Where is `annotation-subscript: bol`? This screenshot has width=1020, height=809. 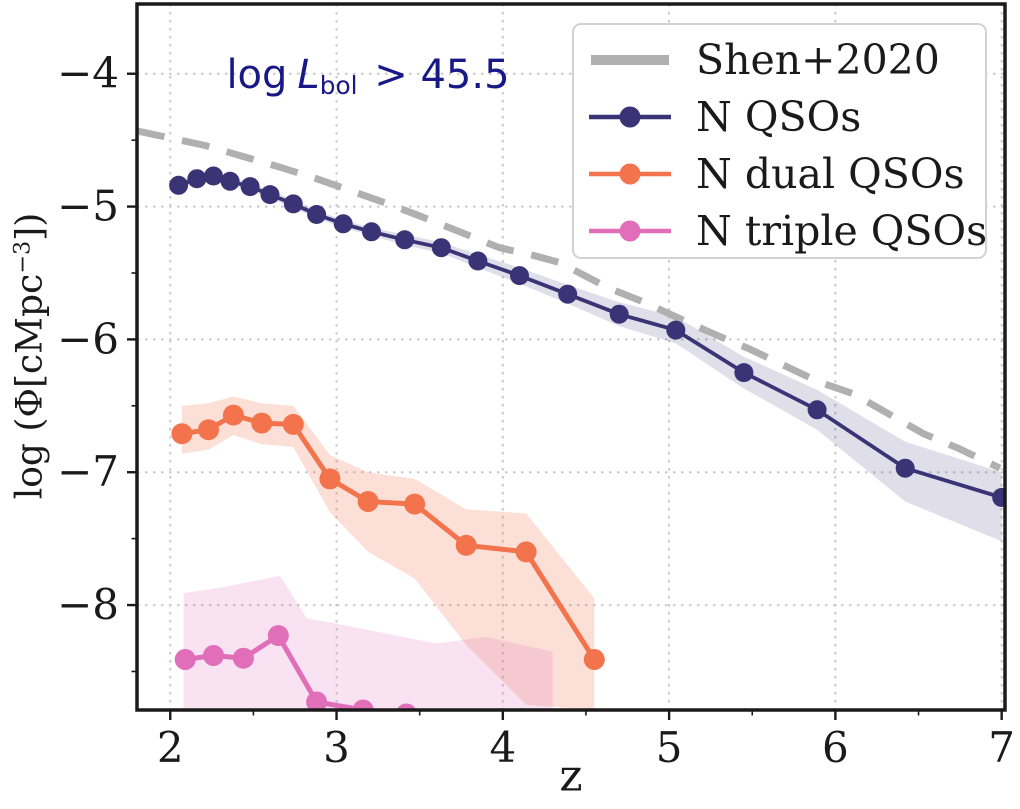
annotation-subscript: bol is located at coordinates (338, 86).